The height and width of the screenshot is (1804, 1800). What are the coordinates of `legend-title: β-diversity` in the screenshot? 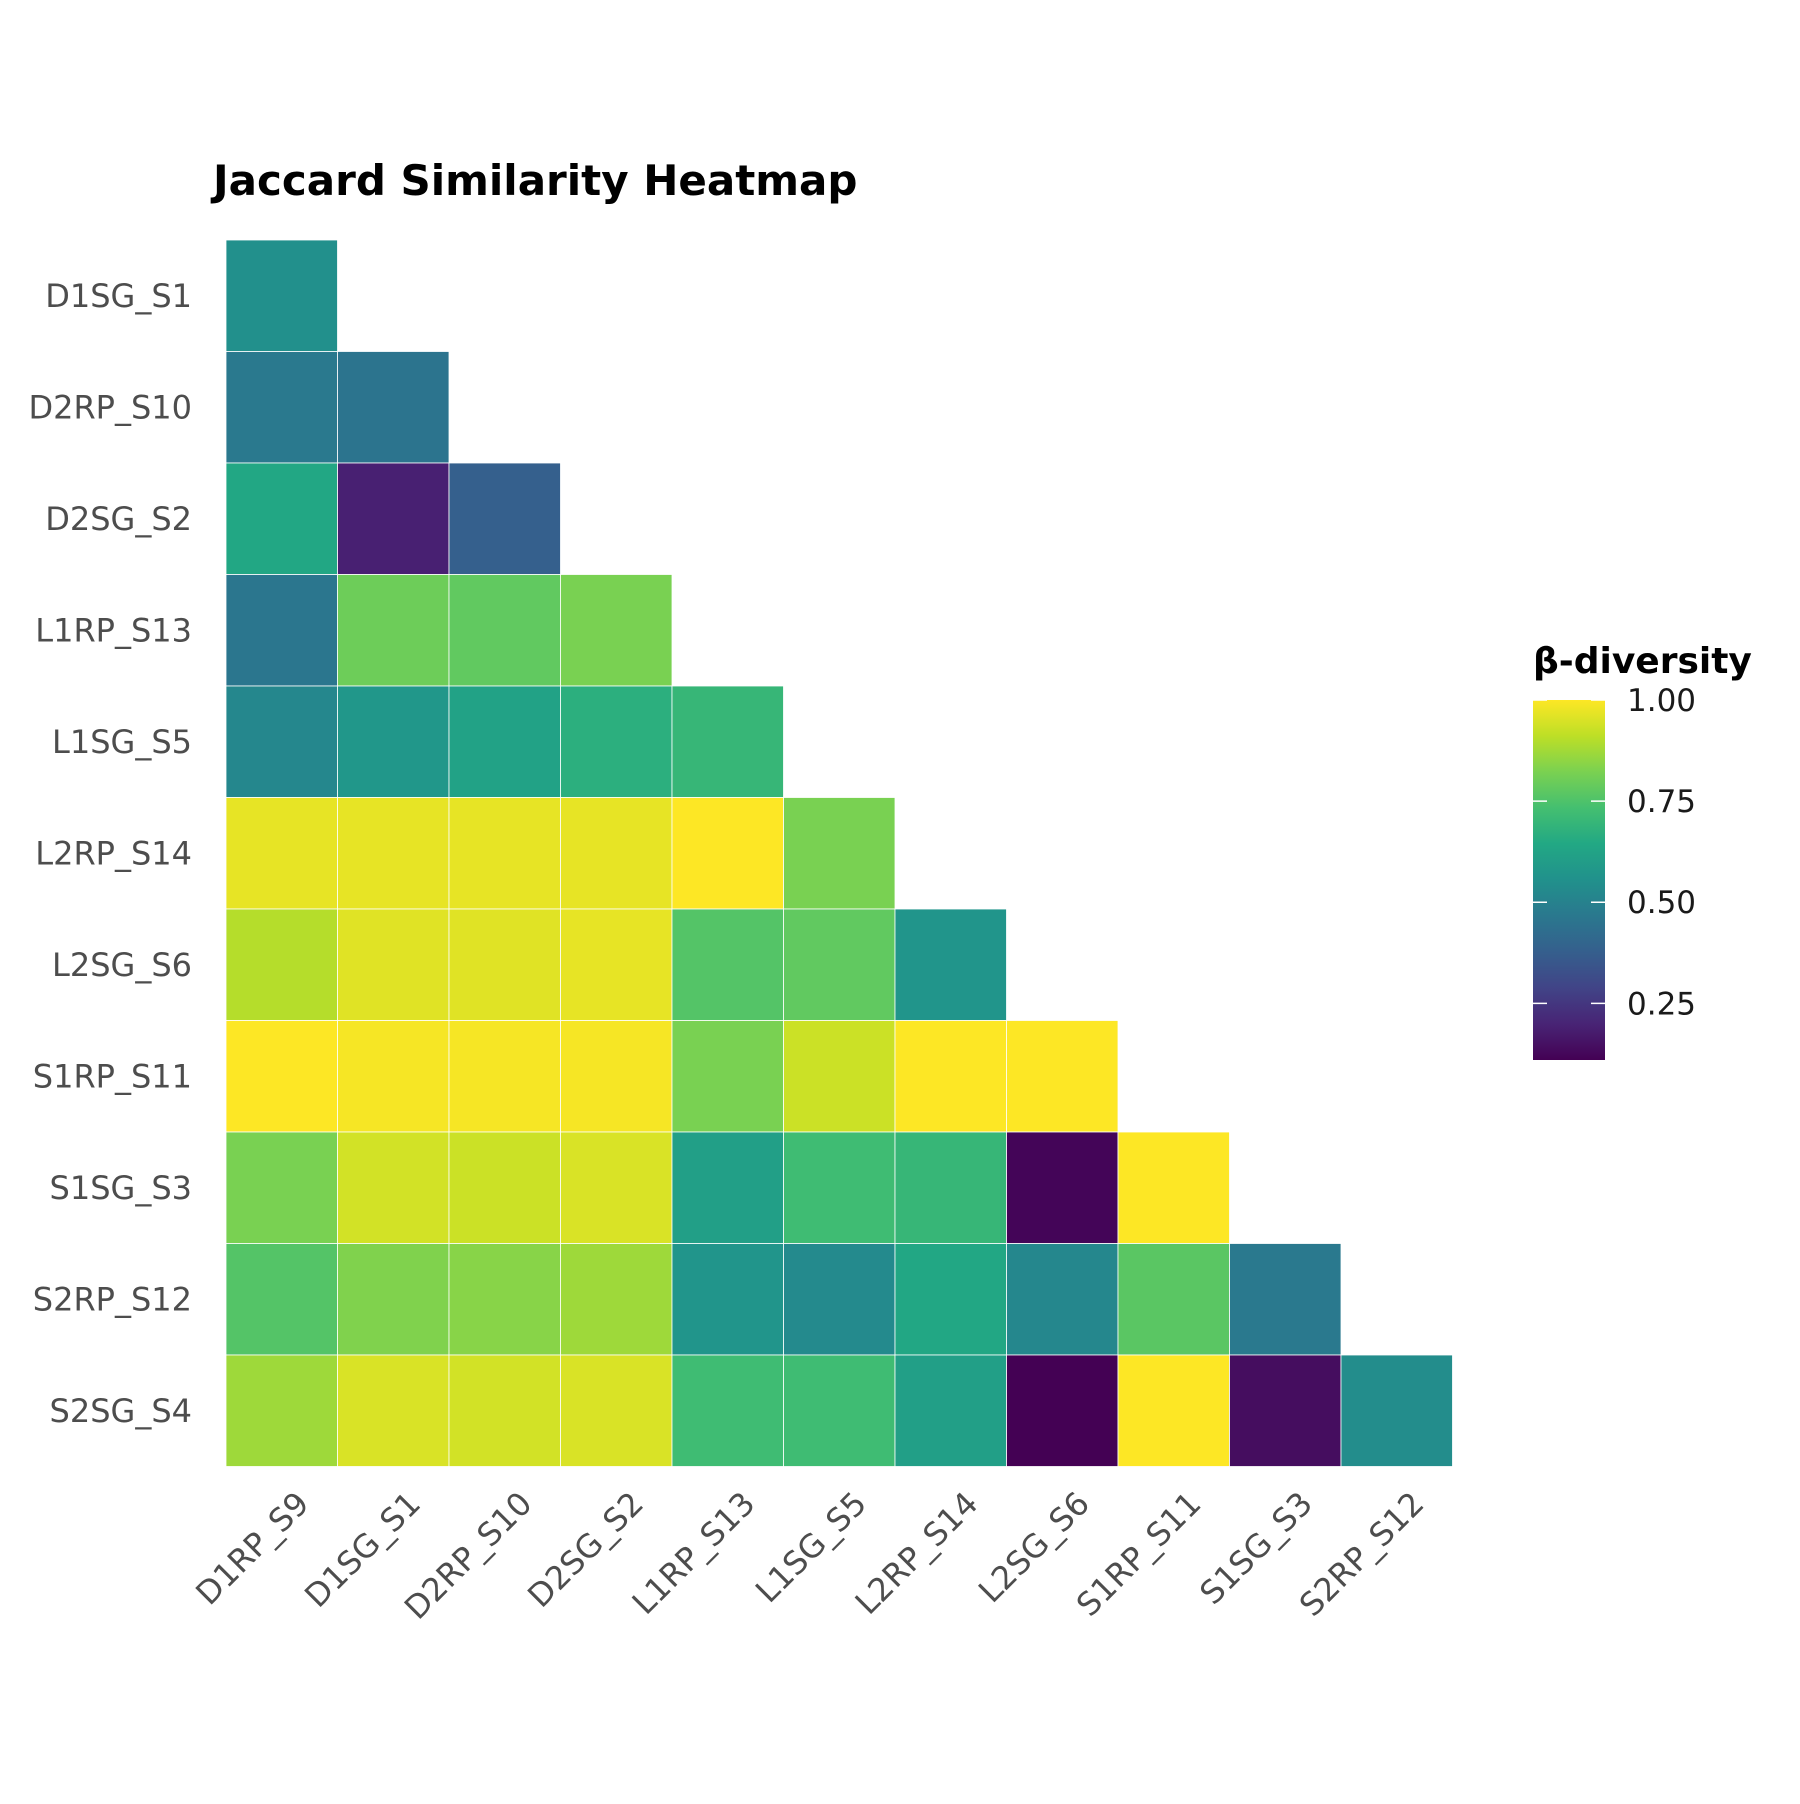 It's located at (1642, 661).